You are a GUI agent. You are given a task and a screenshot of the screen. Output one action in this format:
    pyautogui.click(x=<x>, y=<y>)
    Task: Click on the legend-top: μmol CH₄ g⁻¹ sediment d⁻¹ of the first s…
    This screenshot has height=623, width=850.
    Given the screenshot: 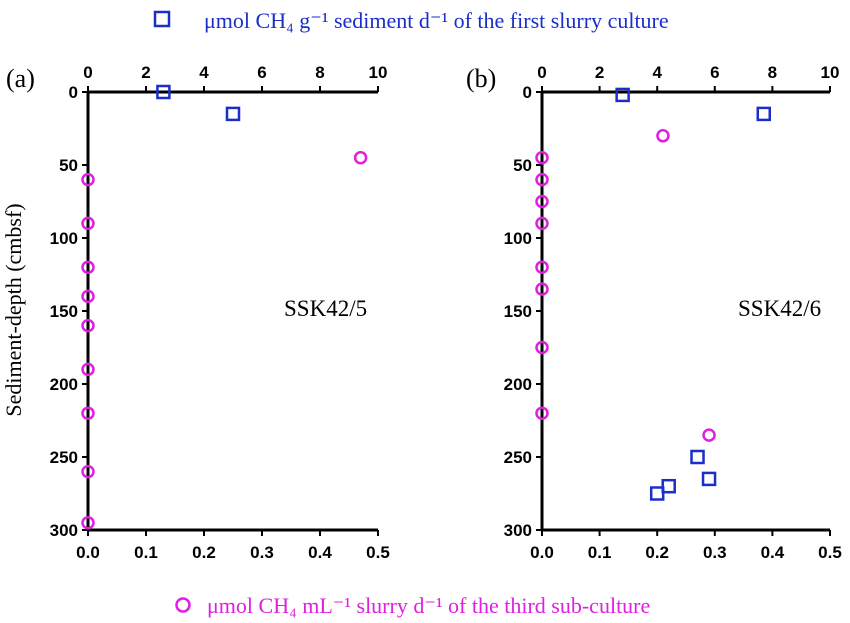 What is the action you would take?
    pyautogui.click(x=411, y=20)
    